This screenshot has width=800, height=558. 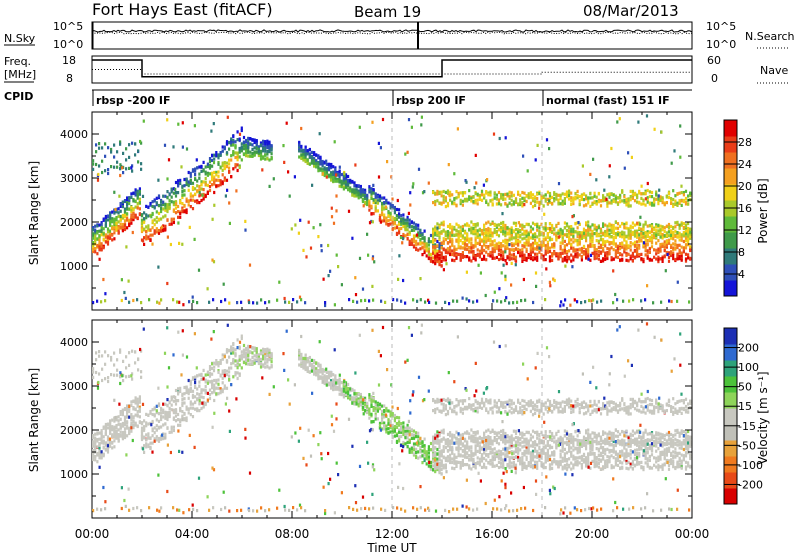 I want to click on nave-tick-top: 60, so click(x=714, y=60).